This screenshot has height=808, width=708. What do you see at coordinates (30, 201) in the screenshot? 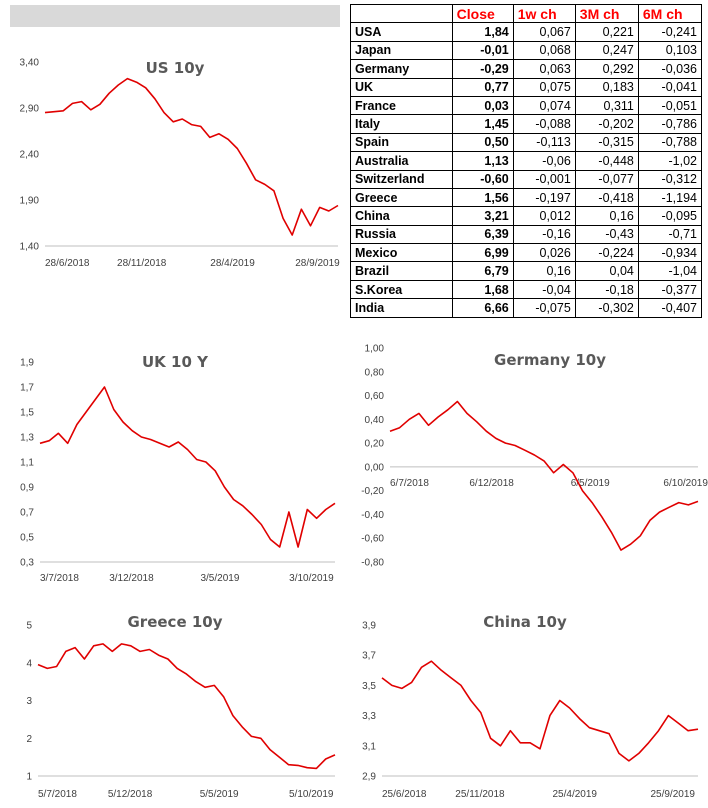
I see `y-tick-label: 1,90` at bounding box center [30, 201].